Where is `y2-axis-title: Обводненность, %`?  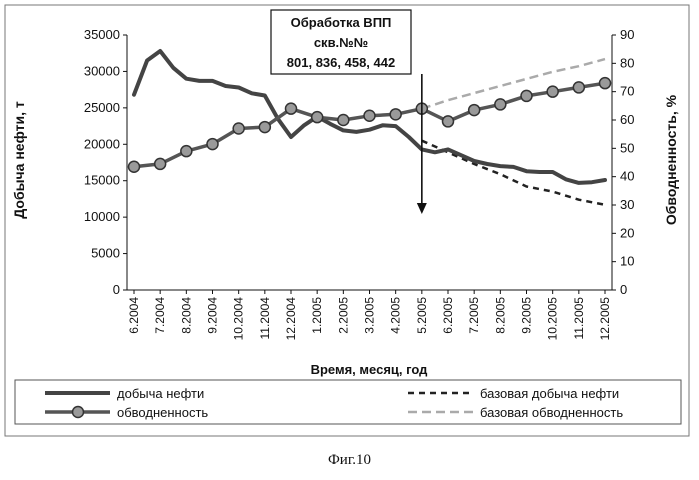 y2-axis-title: Обводненность, % is located at coordinates (671, 159).